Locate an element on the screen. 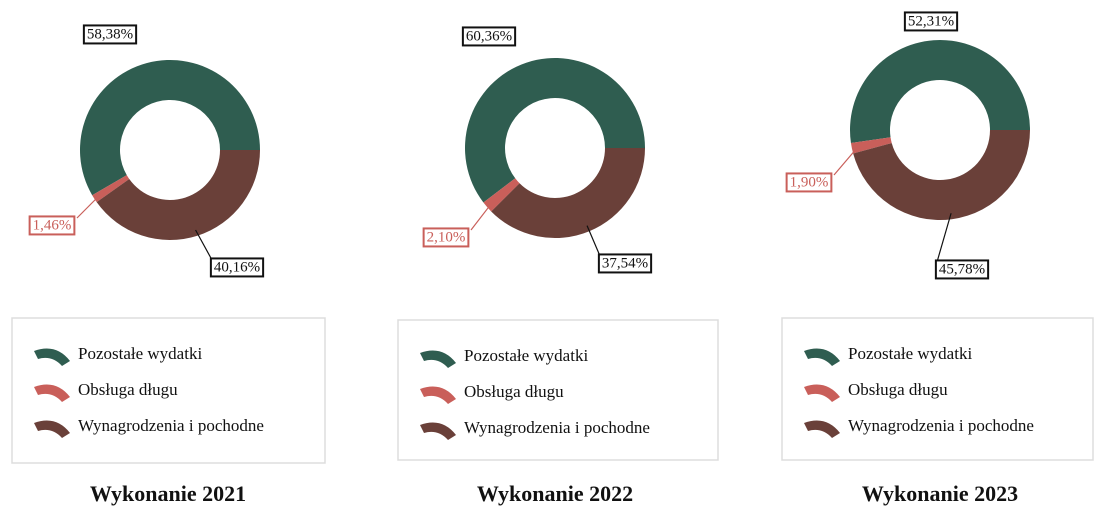 The image size is (1096, 511). value-label: 2,10% is located at coordinates (446, 237).